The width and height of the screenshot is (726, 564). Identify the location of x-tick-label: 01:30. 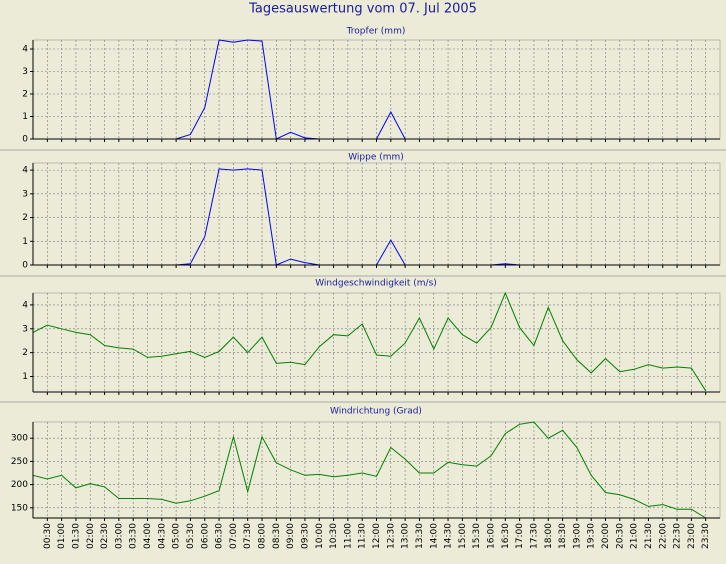
(76, 536).